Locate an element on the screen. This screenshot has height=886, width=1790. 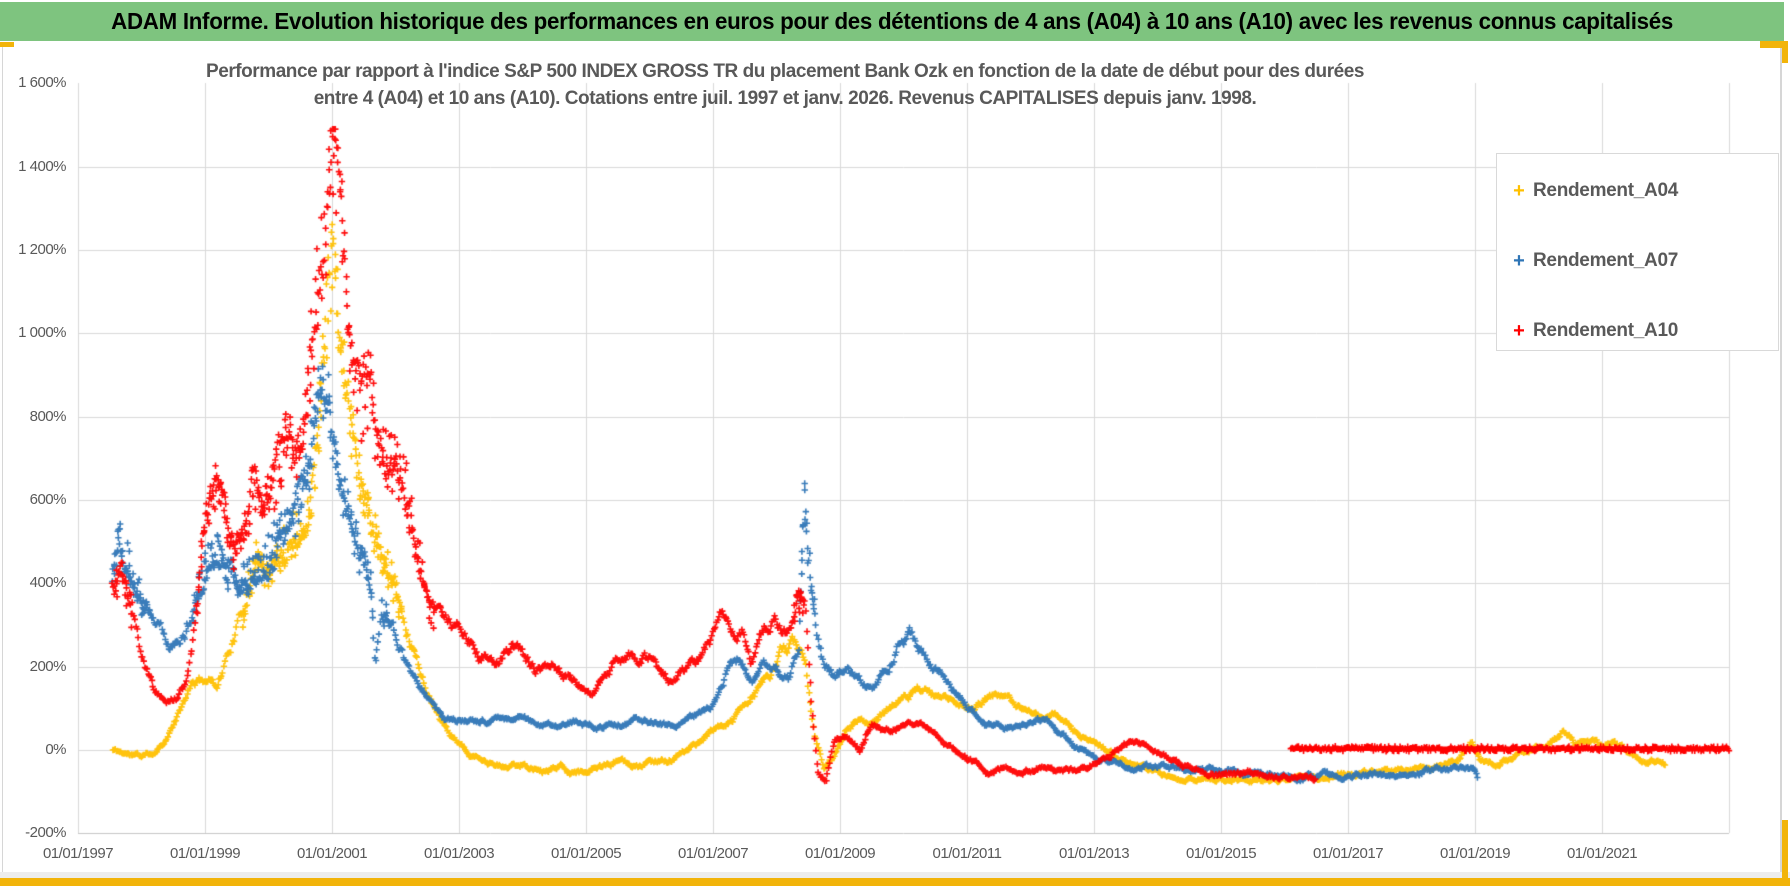
gold-frame-right-bottom is located at coordinates (1785, 853).